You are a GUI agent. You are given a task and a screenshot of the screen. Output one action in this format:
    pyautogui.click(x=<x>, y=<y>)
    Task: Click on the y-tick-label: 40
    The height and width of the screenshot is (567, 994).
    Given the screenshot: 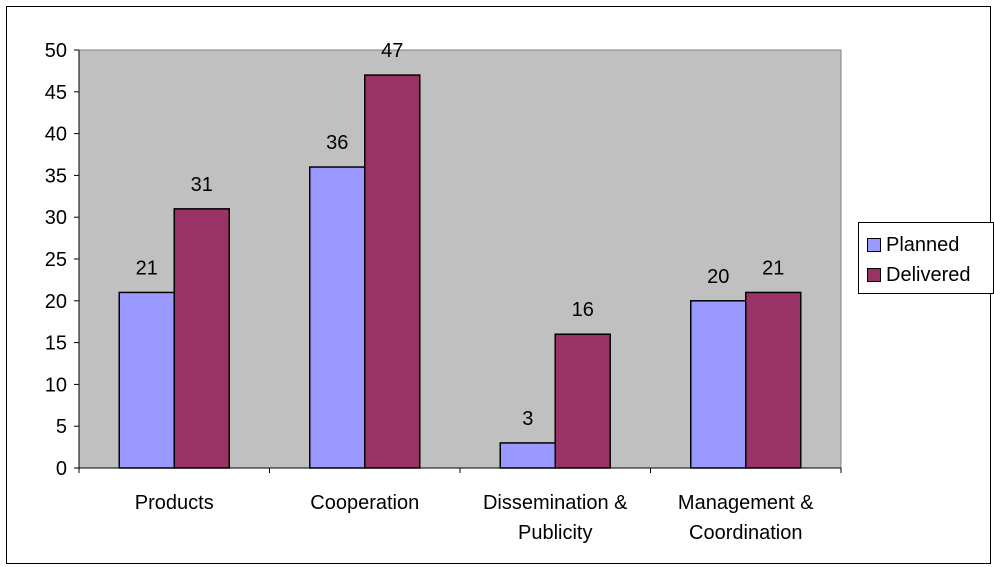 What is the action you would take?
    pyautogui.click(x=56, y=135)
    